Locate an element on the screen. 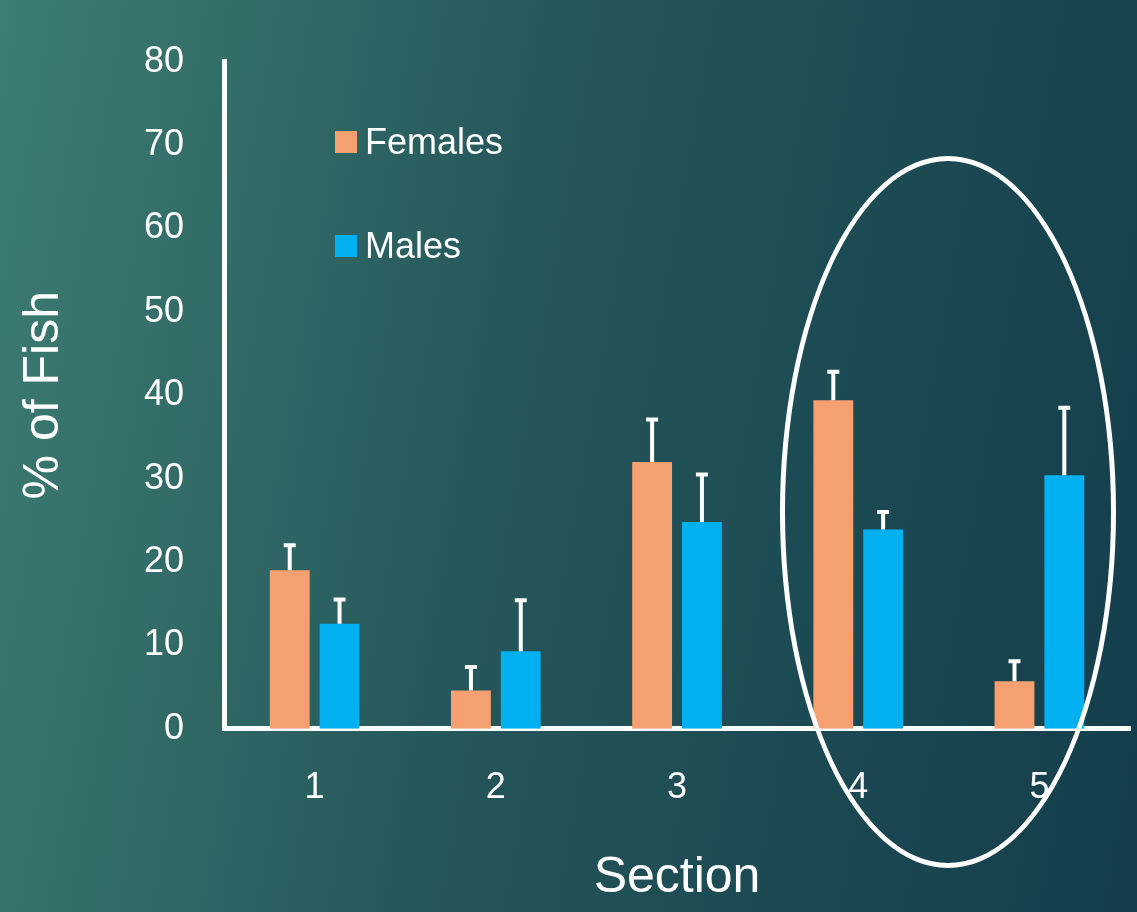  y-tick-label: 50 is located at coordinates (164, 309).